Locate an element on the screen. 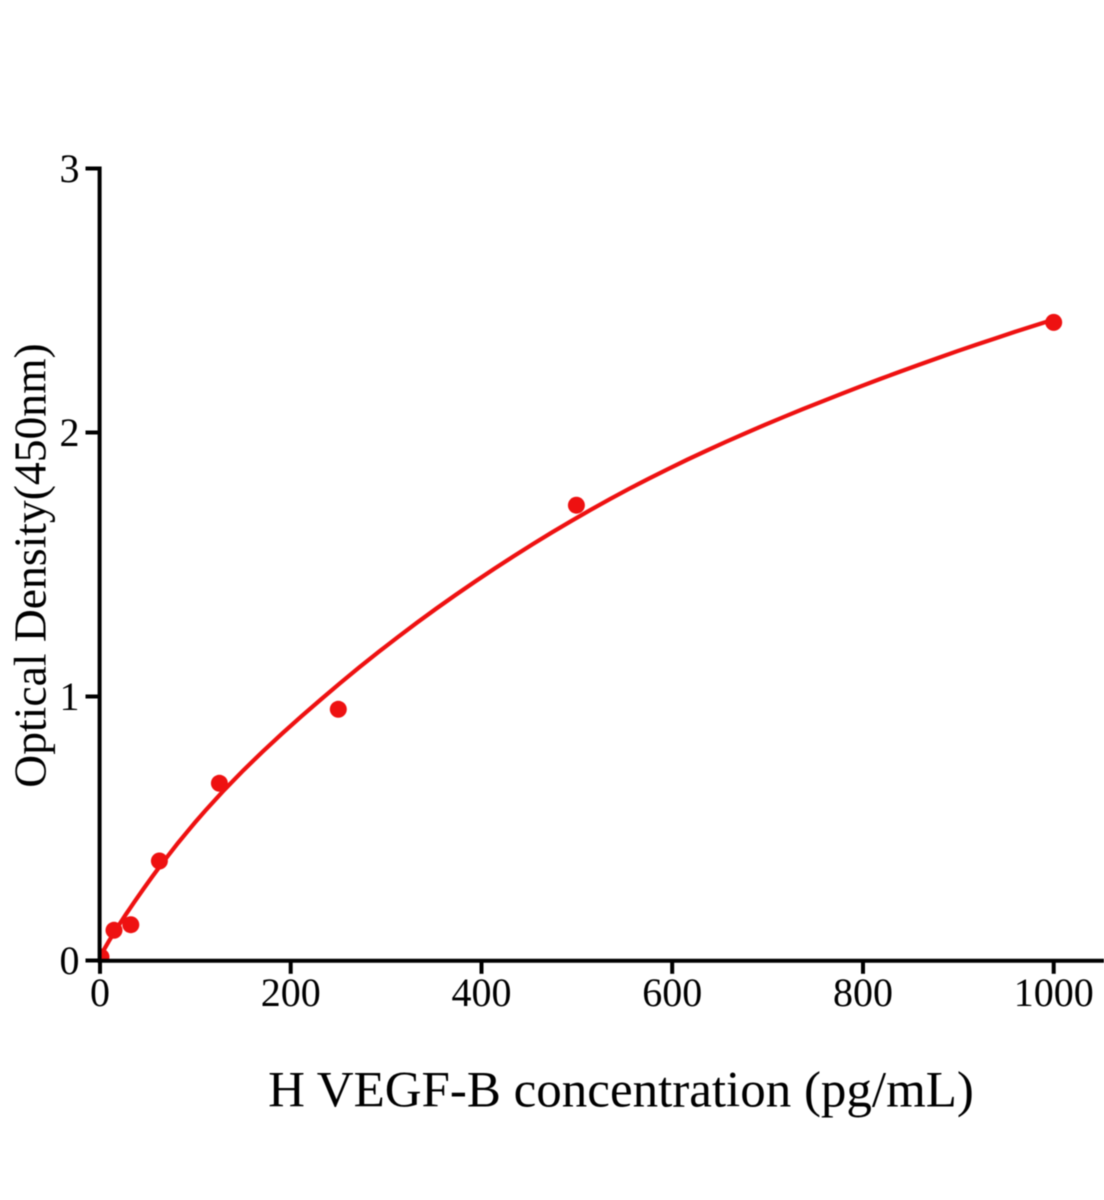 Image resolution: width=1104 pixels, height=1200 pixels. svg-text: 600 is located at coordinates (672, 992).